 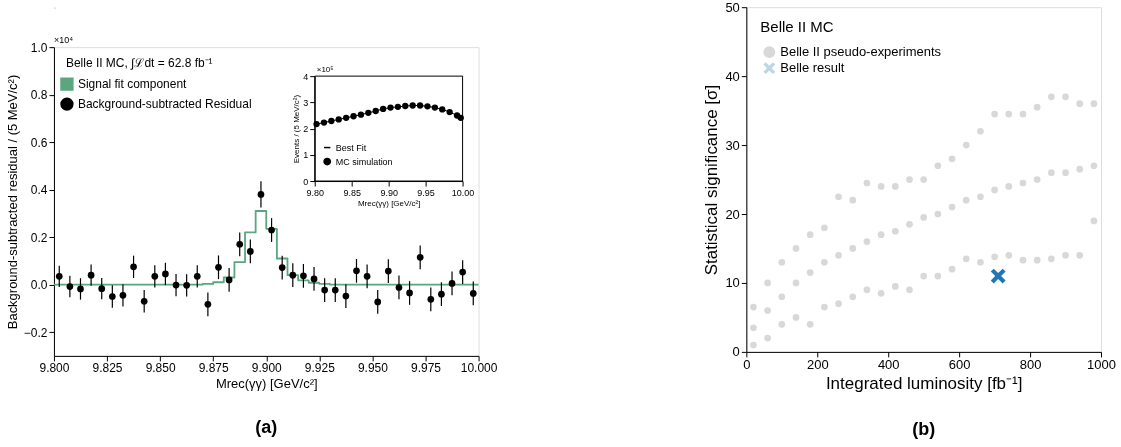 What do you see at coordinates (732, 7) in the screenshot?
I see `y-tick-label: 50` at bounding box center [732, 7].